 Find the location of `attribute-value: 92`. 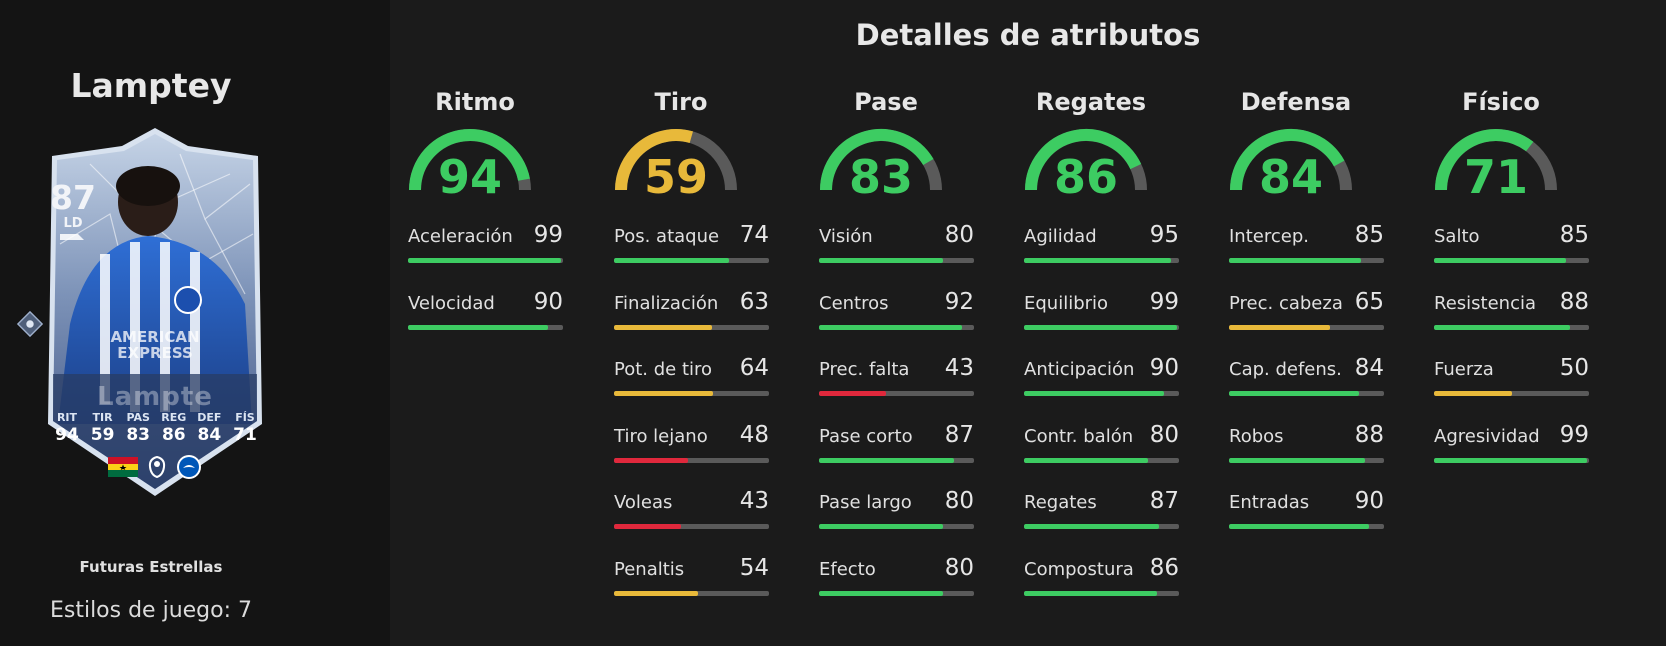

attribute-value: 92 is located at coordinates (959, 301).